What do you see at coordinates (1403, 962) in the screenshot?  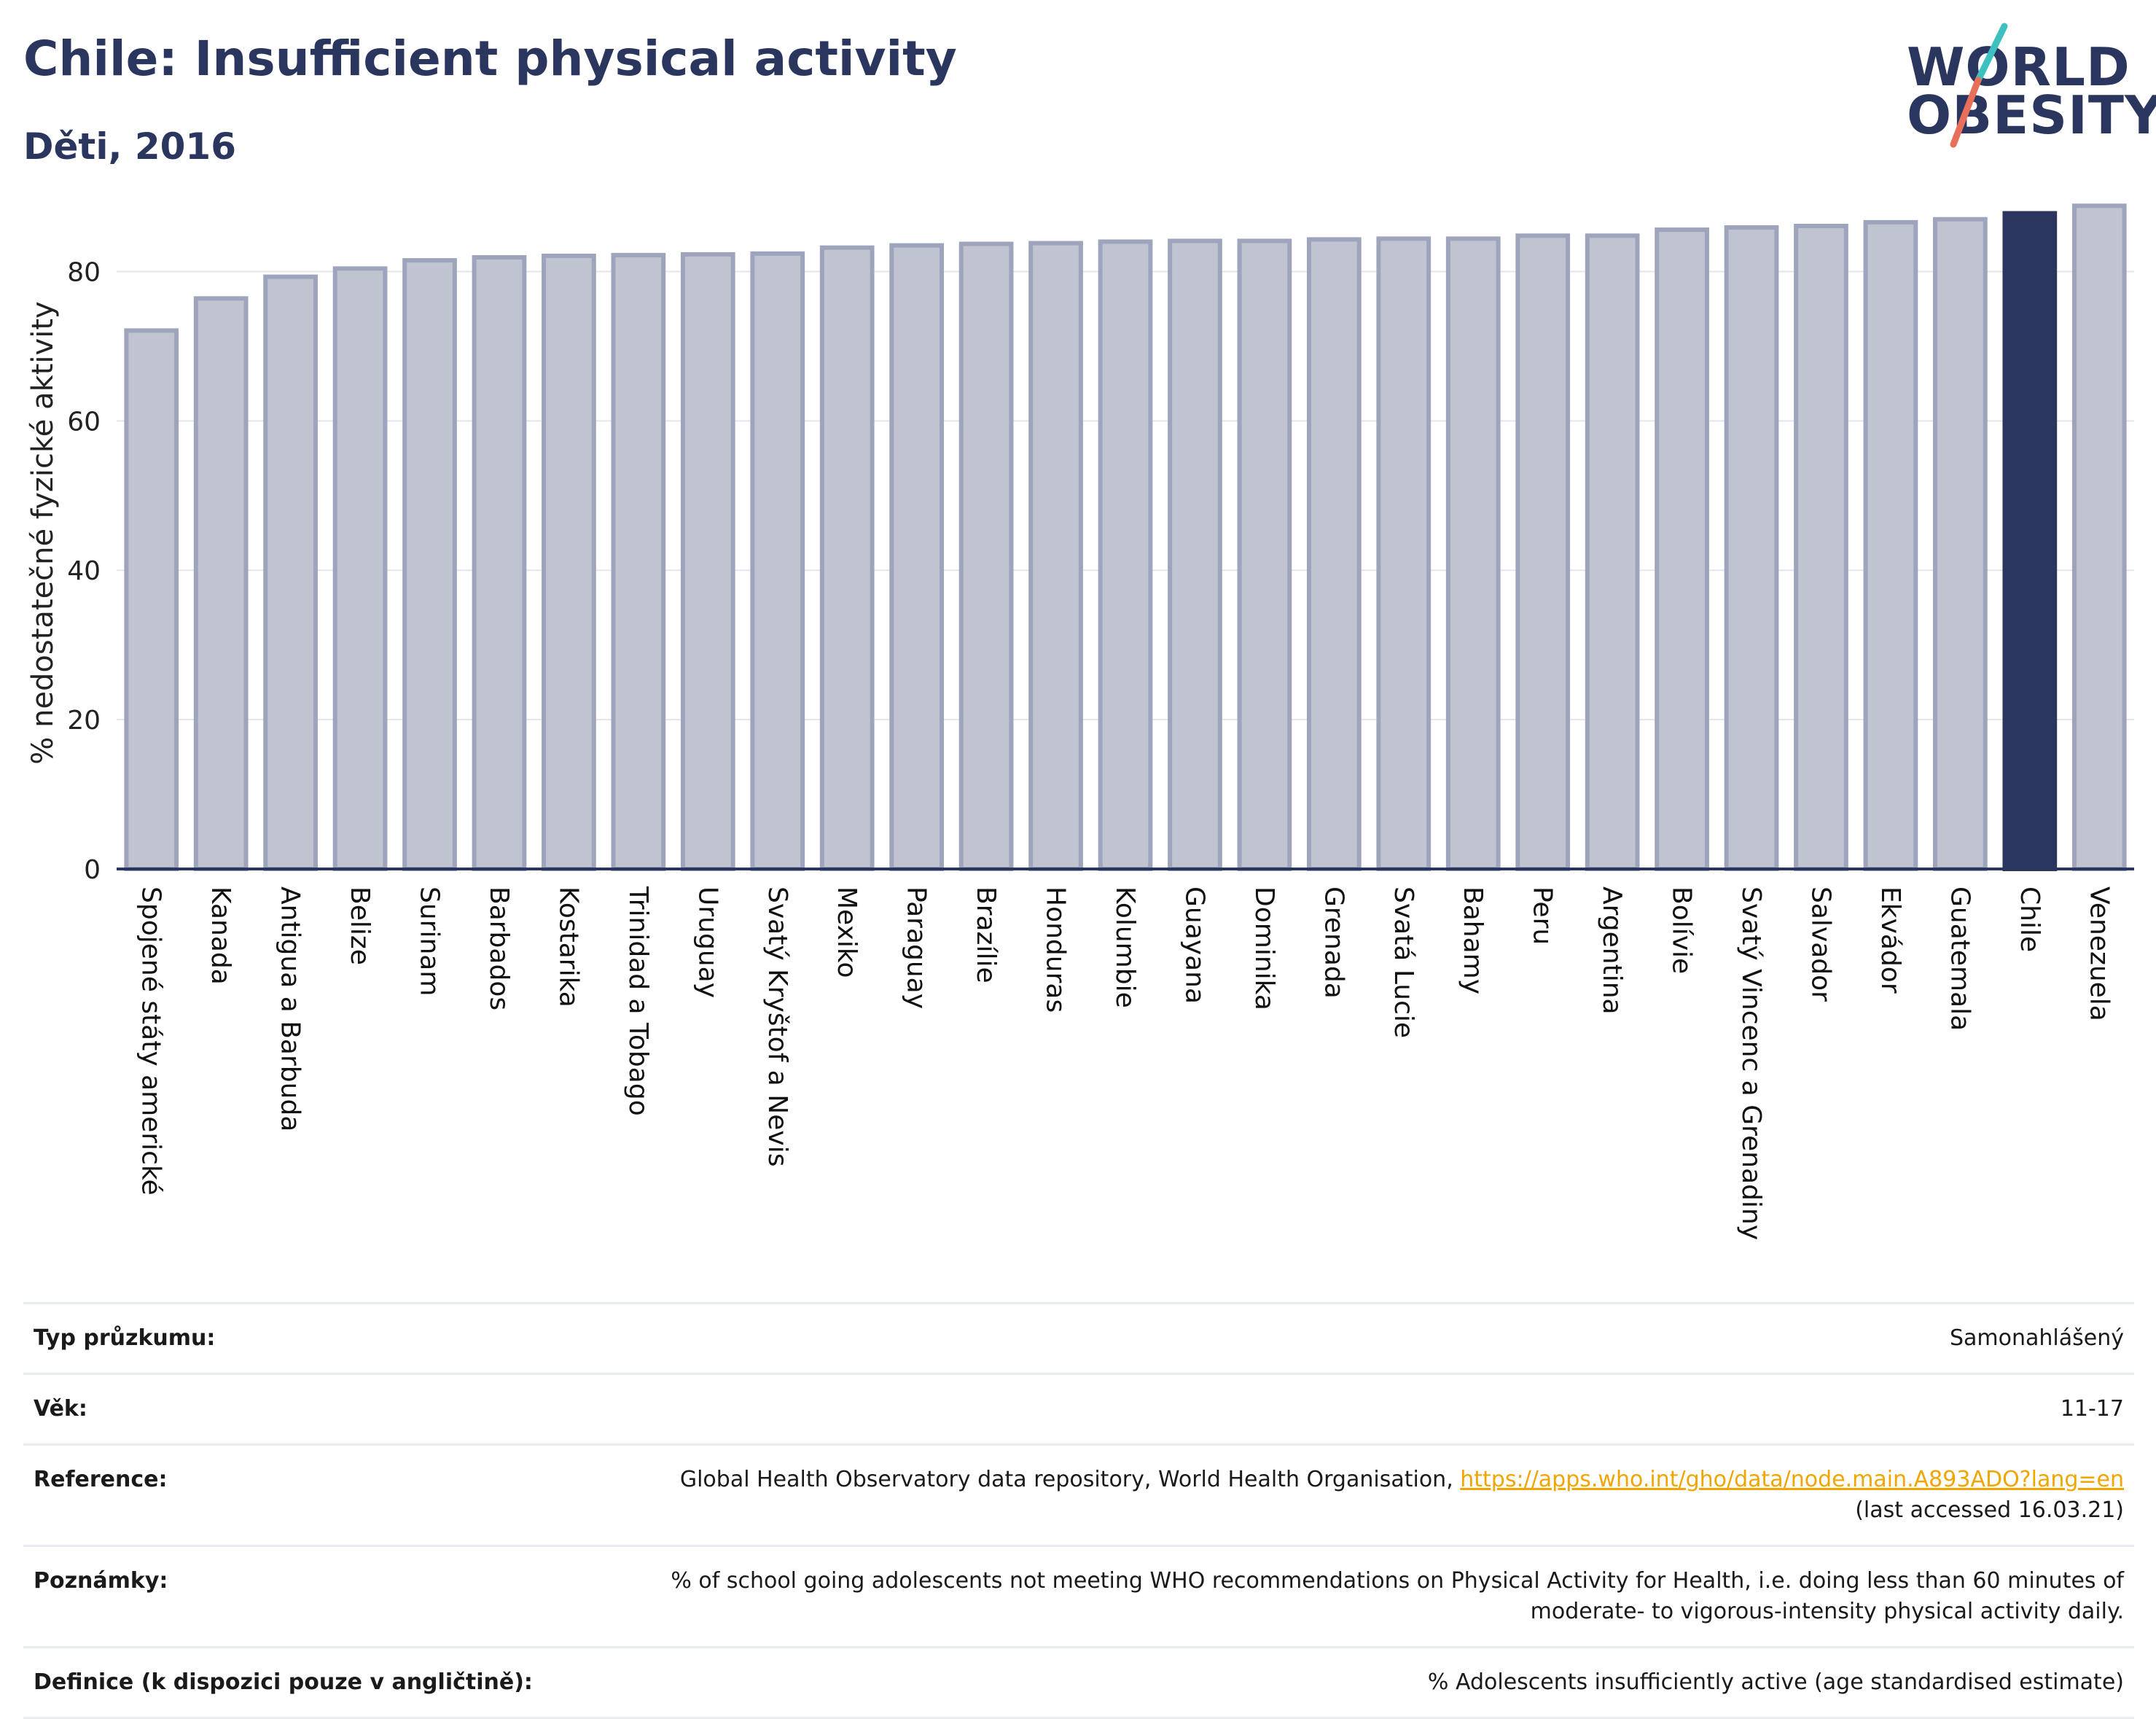 I see `x-tick-label: Svatá Lucie` at bounding box center [1403, 962].